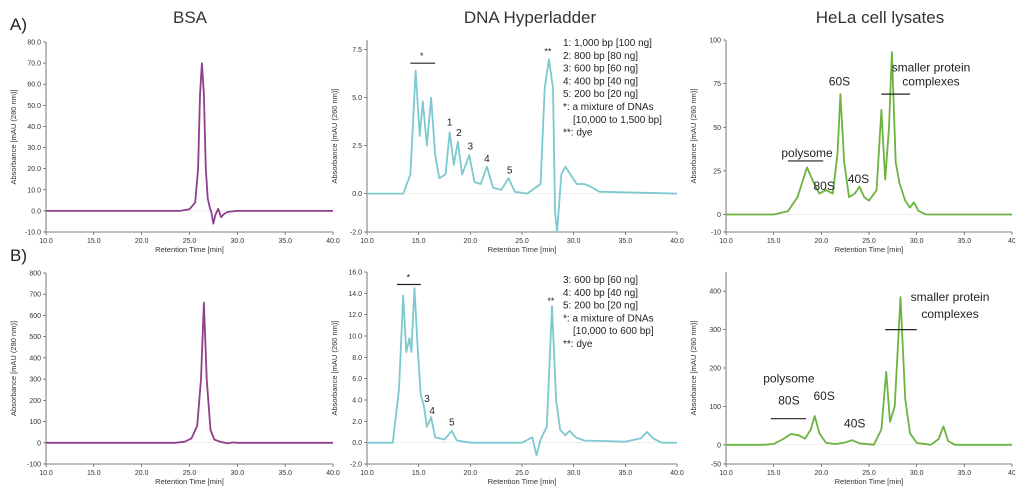 This screenshot has width=1015, height=488. I want to click on y-tick-label: 50.0, so click(34, 106).